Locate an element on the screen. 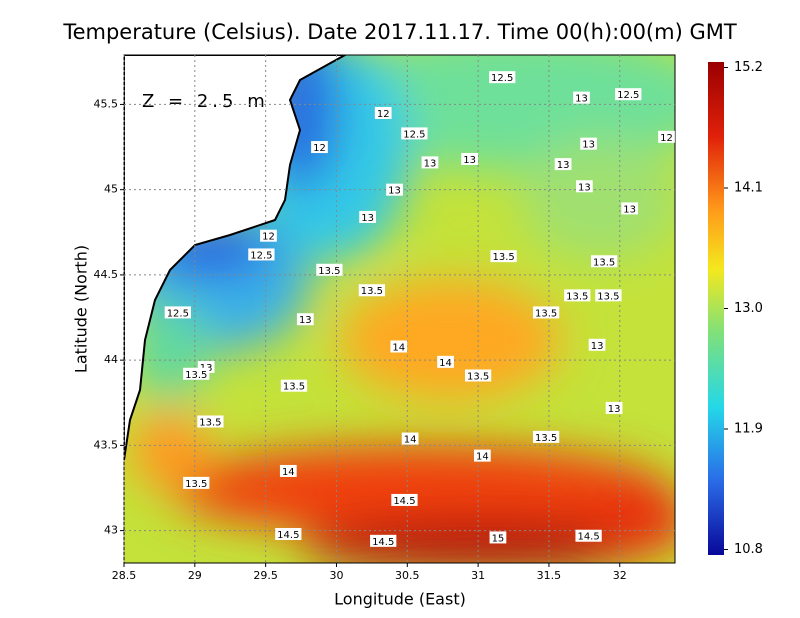 The width and height of the screenshot is (800, 618). x-tick-label: 31.5 is located at coordinates (549, 575).